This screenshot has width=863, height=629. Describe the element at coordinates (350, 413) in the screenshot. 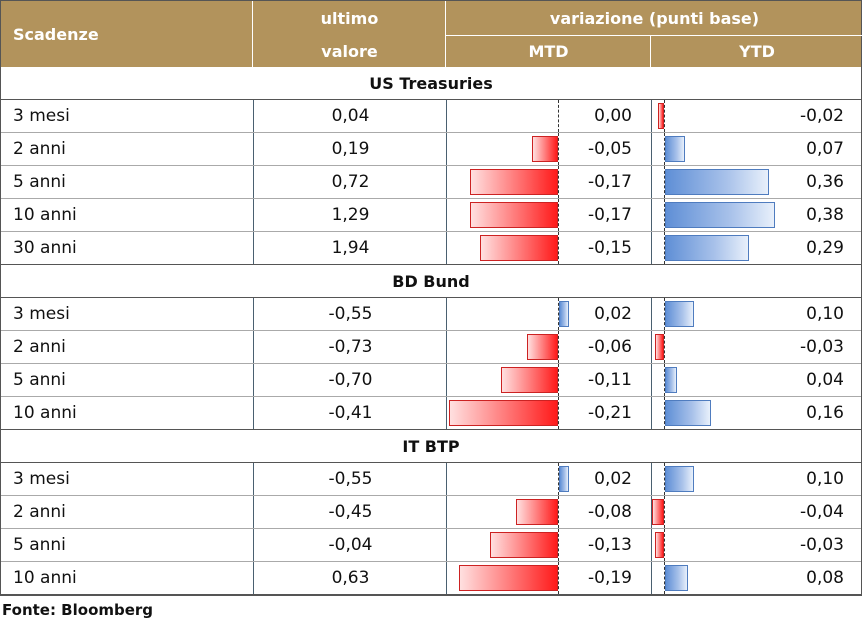

I see `ultimo-valore-cell: -0,41` at that location.